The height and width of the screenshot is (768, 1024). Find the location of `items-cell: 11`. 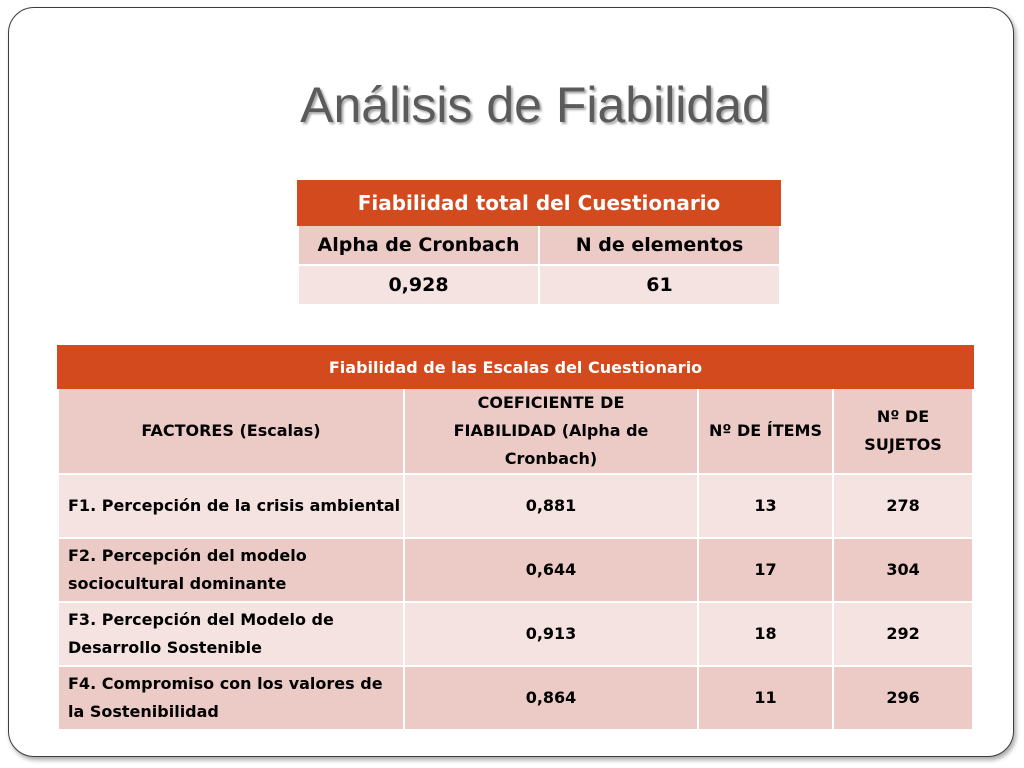

items-cell: 11 is located at coordinates (765, 698).